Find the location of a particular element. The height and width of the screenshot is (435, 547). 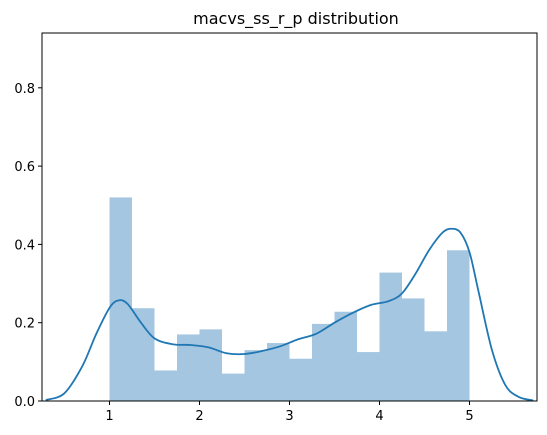

y-tick-label: 0.2 is located at coordinates (24, 324).